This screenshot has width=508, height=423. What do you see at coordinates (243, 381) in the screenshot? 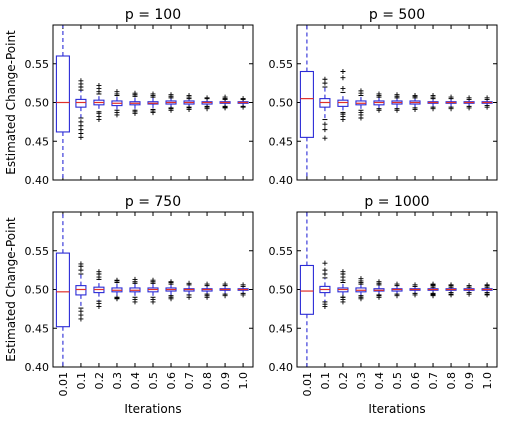
I see `x-tick-label: 1.0` at bounding box center [243, 381].